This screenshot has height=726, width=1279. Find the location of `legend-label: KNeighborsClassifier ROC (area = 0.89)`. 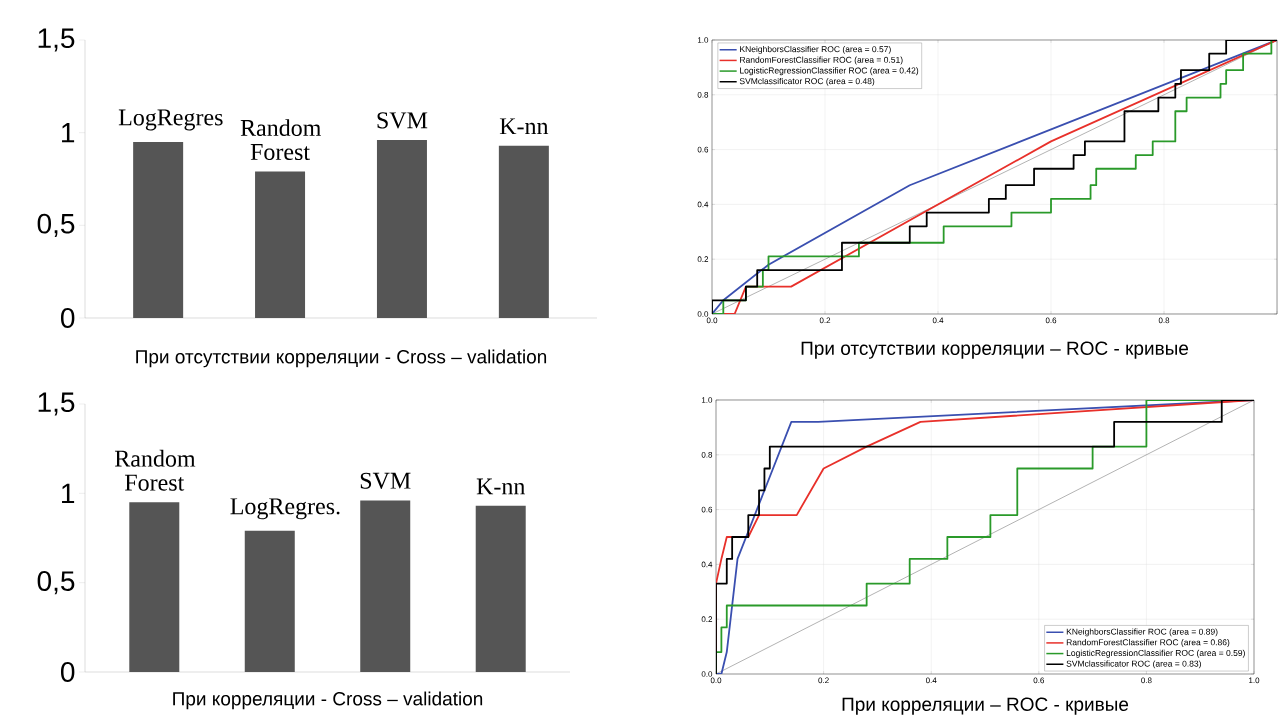

legend-label: KNeighborsClassifier ROC (area = 0.89) is located at coordinates (1142, 632).